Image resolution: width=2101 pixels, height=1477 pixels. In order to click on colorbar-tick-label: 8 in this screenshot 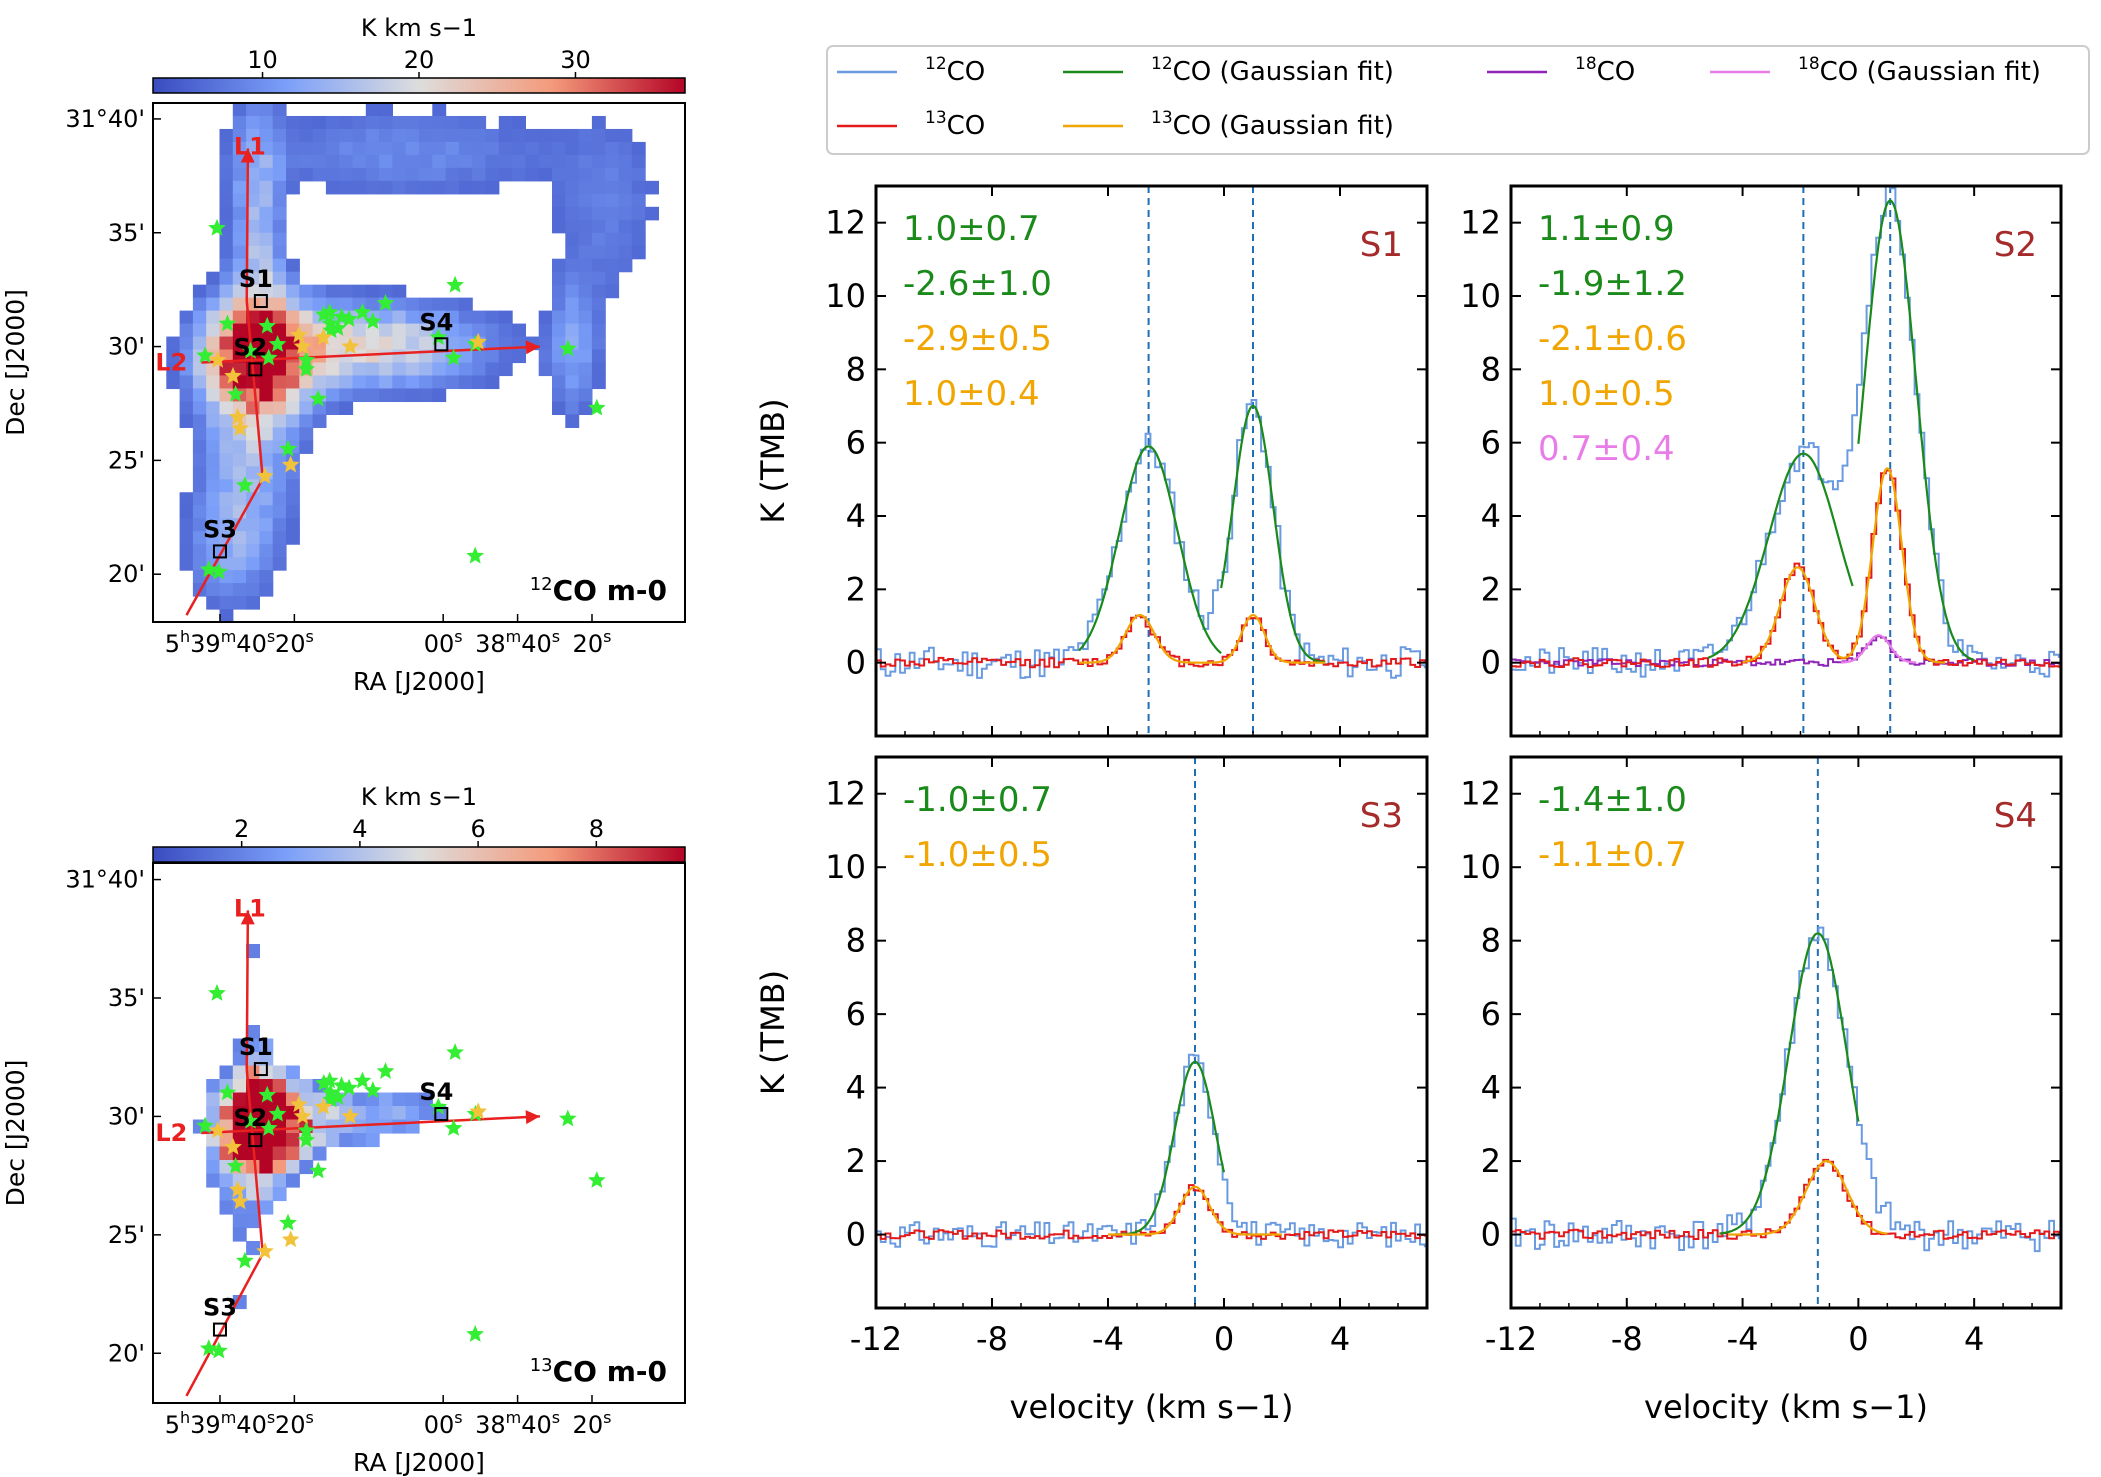, I will do `click(596, 829)`.